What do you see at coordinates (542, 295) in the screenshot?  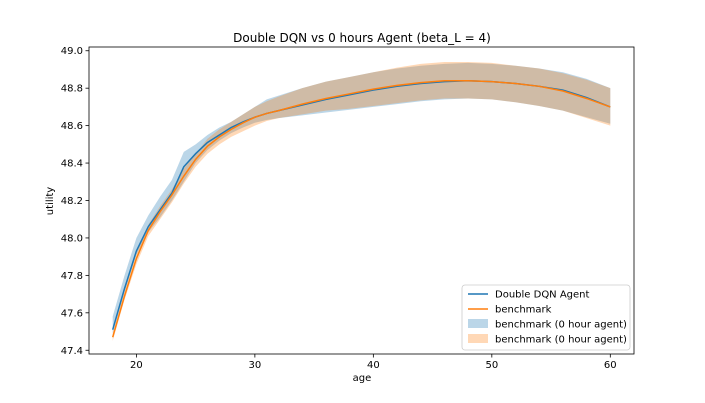 I see `legend-label-dqn: Double DQN Agent` at bounding box center [542, 295].